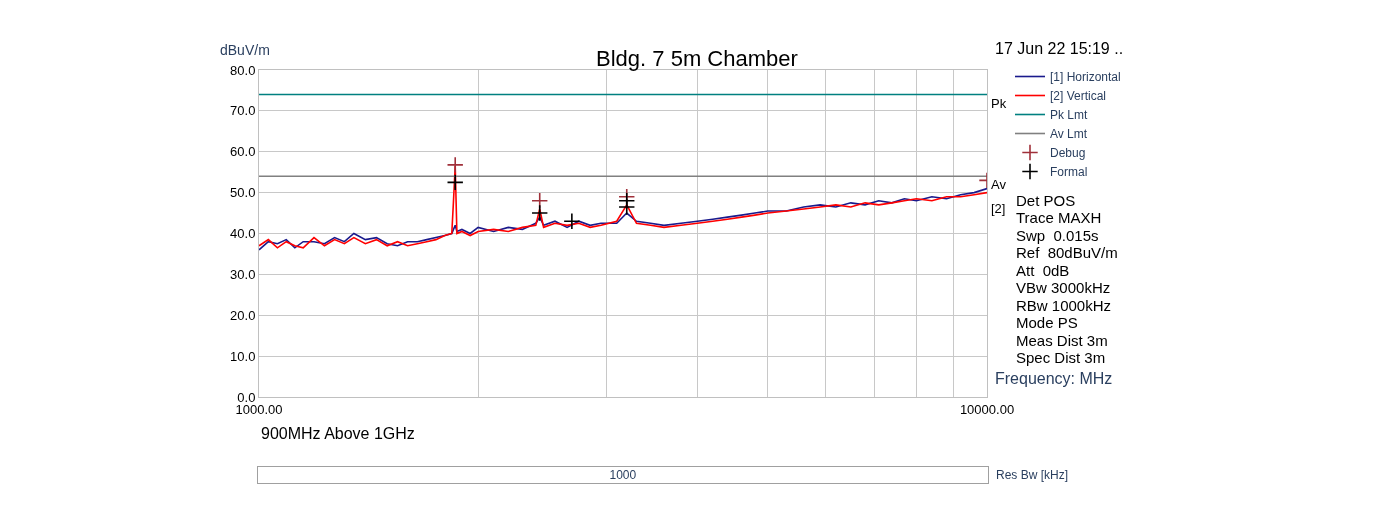 The width and height of the screenshot is (1375, 523). What do you see at coordinates (243, 315) in the screenshot?
I see `y-tick-label: 20.0` at bounding box center [243, 315].